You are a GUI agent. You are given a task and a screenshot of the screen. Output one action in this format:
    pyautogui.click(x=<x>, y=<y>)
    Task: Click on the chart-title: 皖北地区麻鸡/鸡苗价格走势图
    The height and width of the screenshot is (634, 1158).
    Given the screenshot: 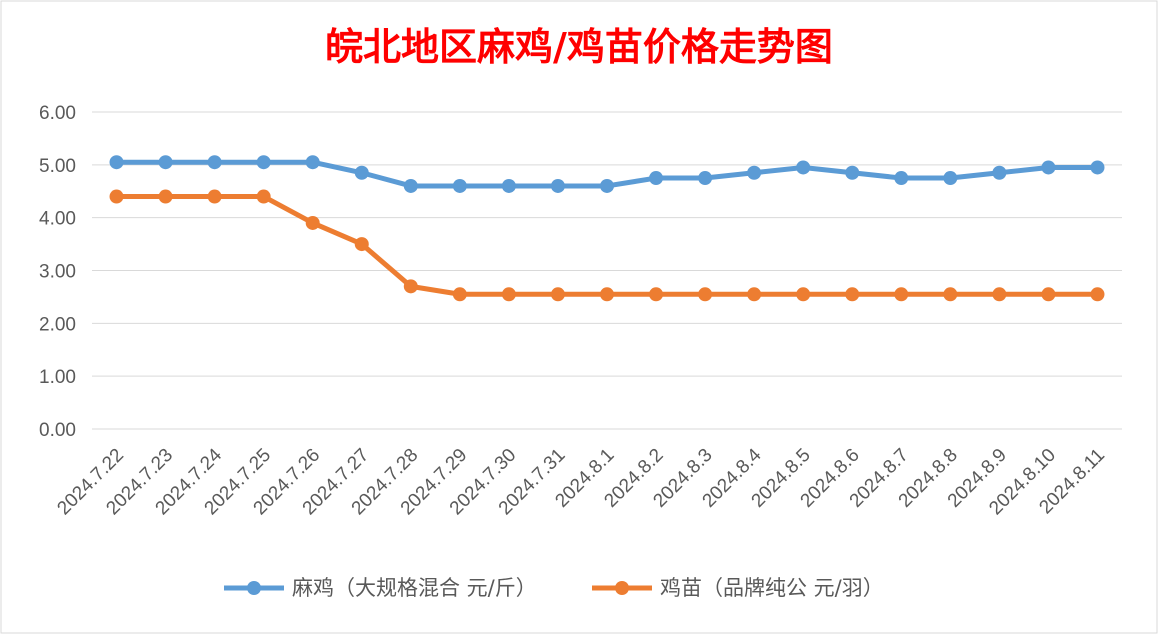 What is the action you would take?
    pyautogui.click(x=579, y=46)
    